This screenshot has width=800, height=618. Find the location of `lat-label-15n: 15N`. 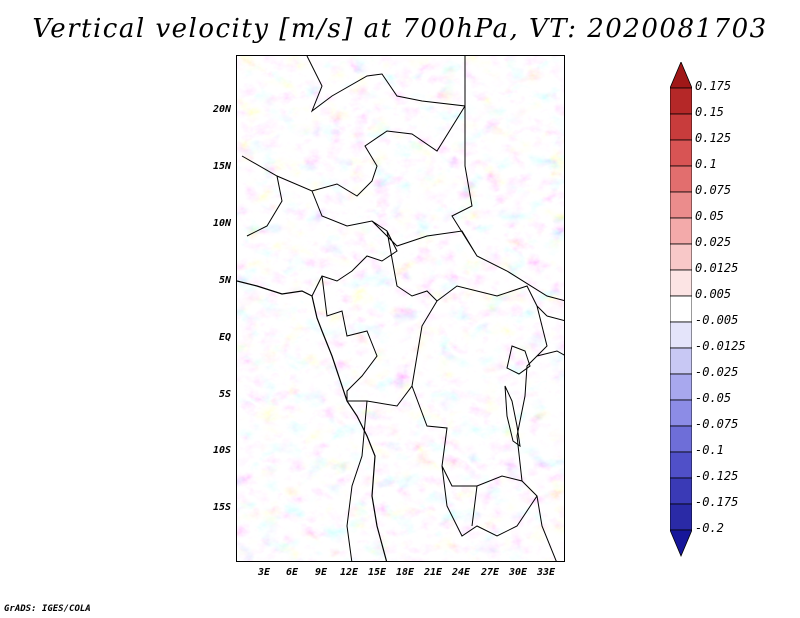

lat-label-15n: 15N is located at coordinates (221, 166).